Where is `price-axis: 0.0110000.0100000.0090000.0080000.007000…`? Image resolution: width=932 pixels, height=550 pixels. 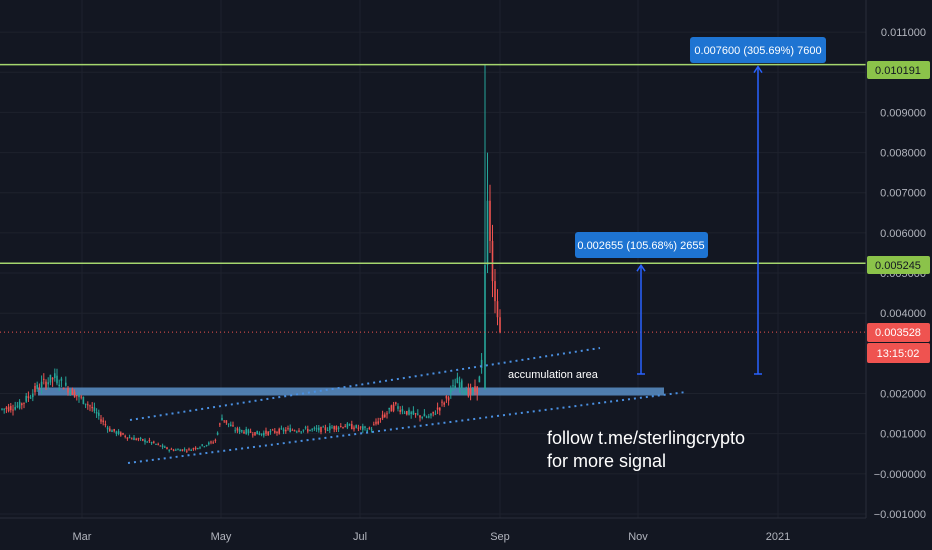
price-axis: 0.0110000.0100000.0090000.0080000.007000… is located at coordinates (900, 274).